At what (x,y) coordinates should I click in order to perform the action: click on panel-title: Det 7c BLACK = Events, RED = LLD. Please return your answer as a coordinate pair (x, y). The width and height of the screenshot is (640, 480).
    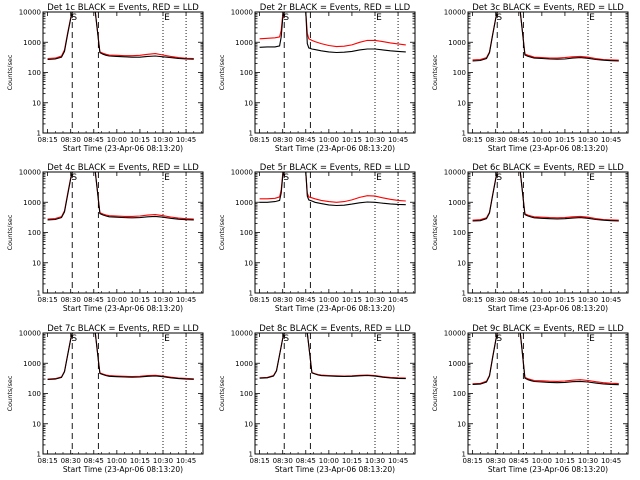
    Looking at the image, I should click on (123, 329).